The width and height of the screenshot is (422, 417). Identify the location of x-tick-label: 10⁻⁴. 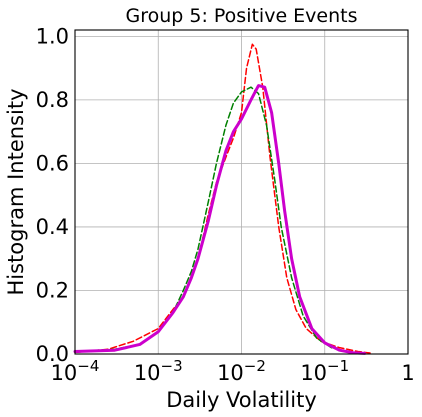
(75, 371).